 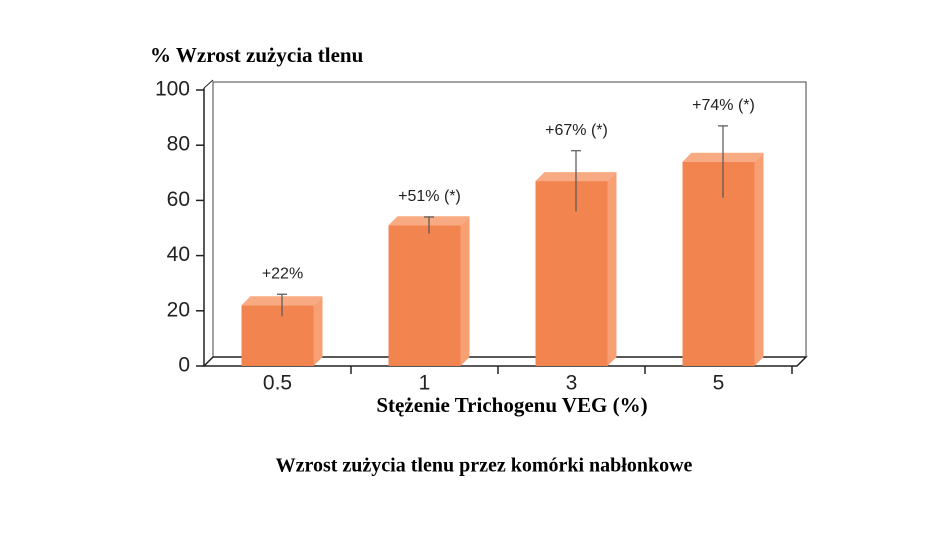 What do you see at coordinates (208, 84) in the screenshot?
I see `y-axis-back` at bounding box center [208, 84].